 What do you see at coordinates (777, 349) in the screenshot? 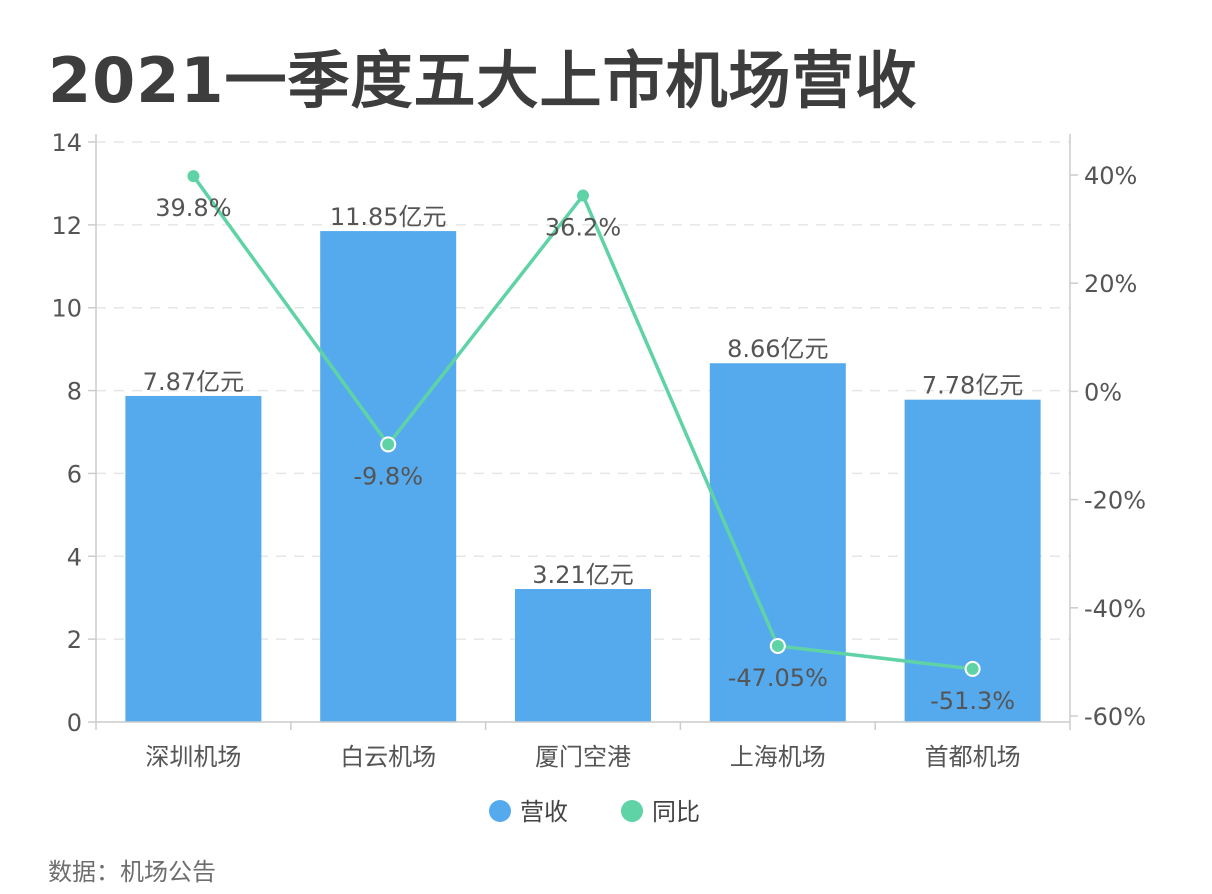
I see `revenue-data-label: 8.66亿元` at bounding box center [777, 349].